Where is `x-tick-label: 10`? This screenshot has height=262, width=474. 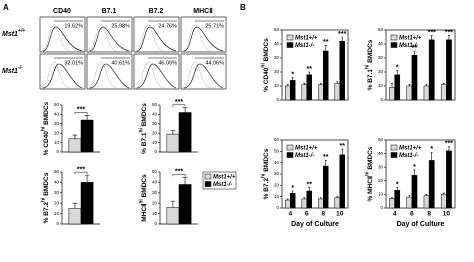 x-tick-label: 10 is located at coordinates (447, 214).